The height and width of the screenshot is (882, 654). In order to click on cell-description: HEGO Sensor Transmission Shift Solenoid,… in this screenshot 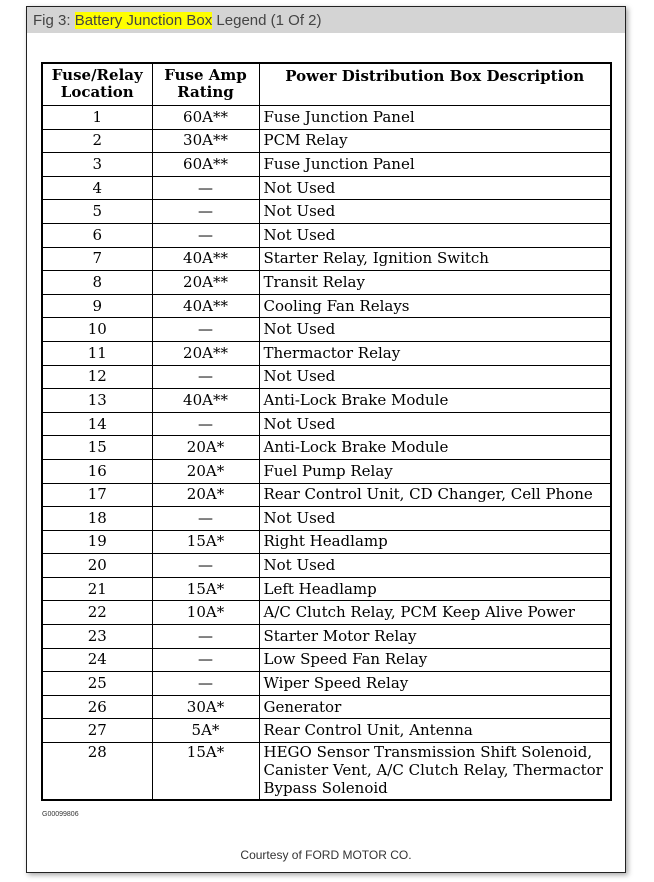, I will do `click(435, 771)`.